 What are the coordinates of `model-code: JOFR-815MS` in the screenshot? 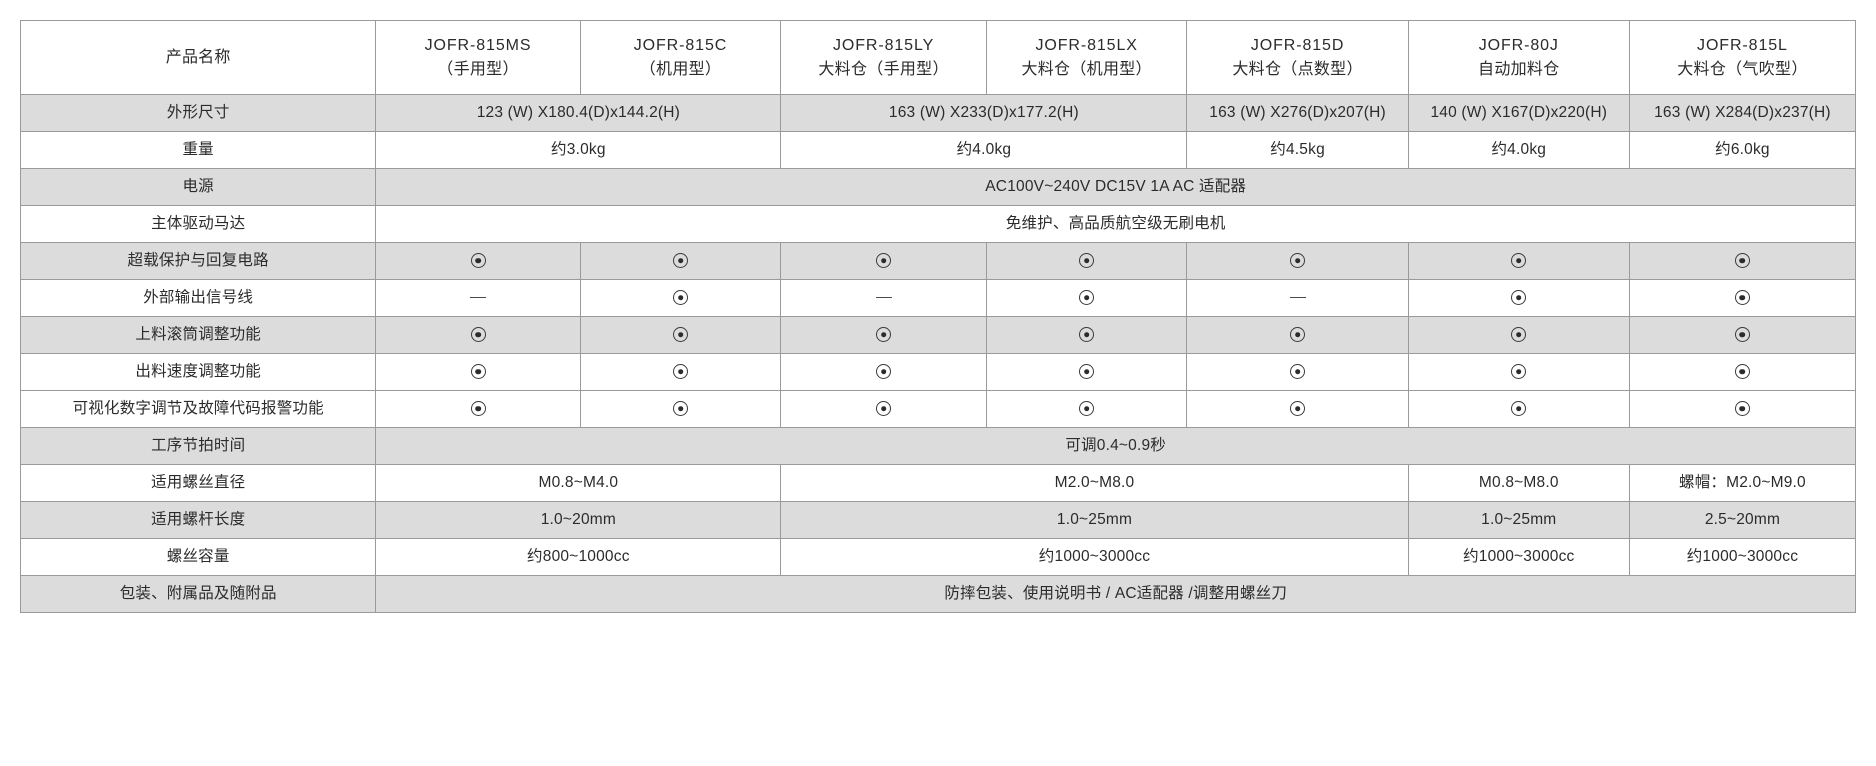 It's located at (478, 46).